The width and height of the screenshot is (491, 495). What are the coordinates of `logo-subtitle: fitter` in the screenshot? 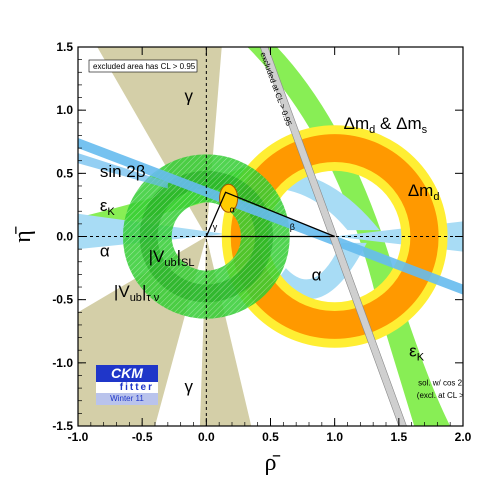 It's located at (127, 387).